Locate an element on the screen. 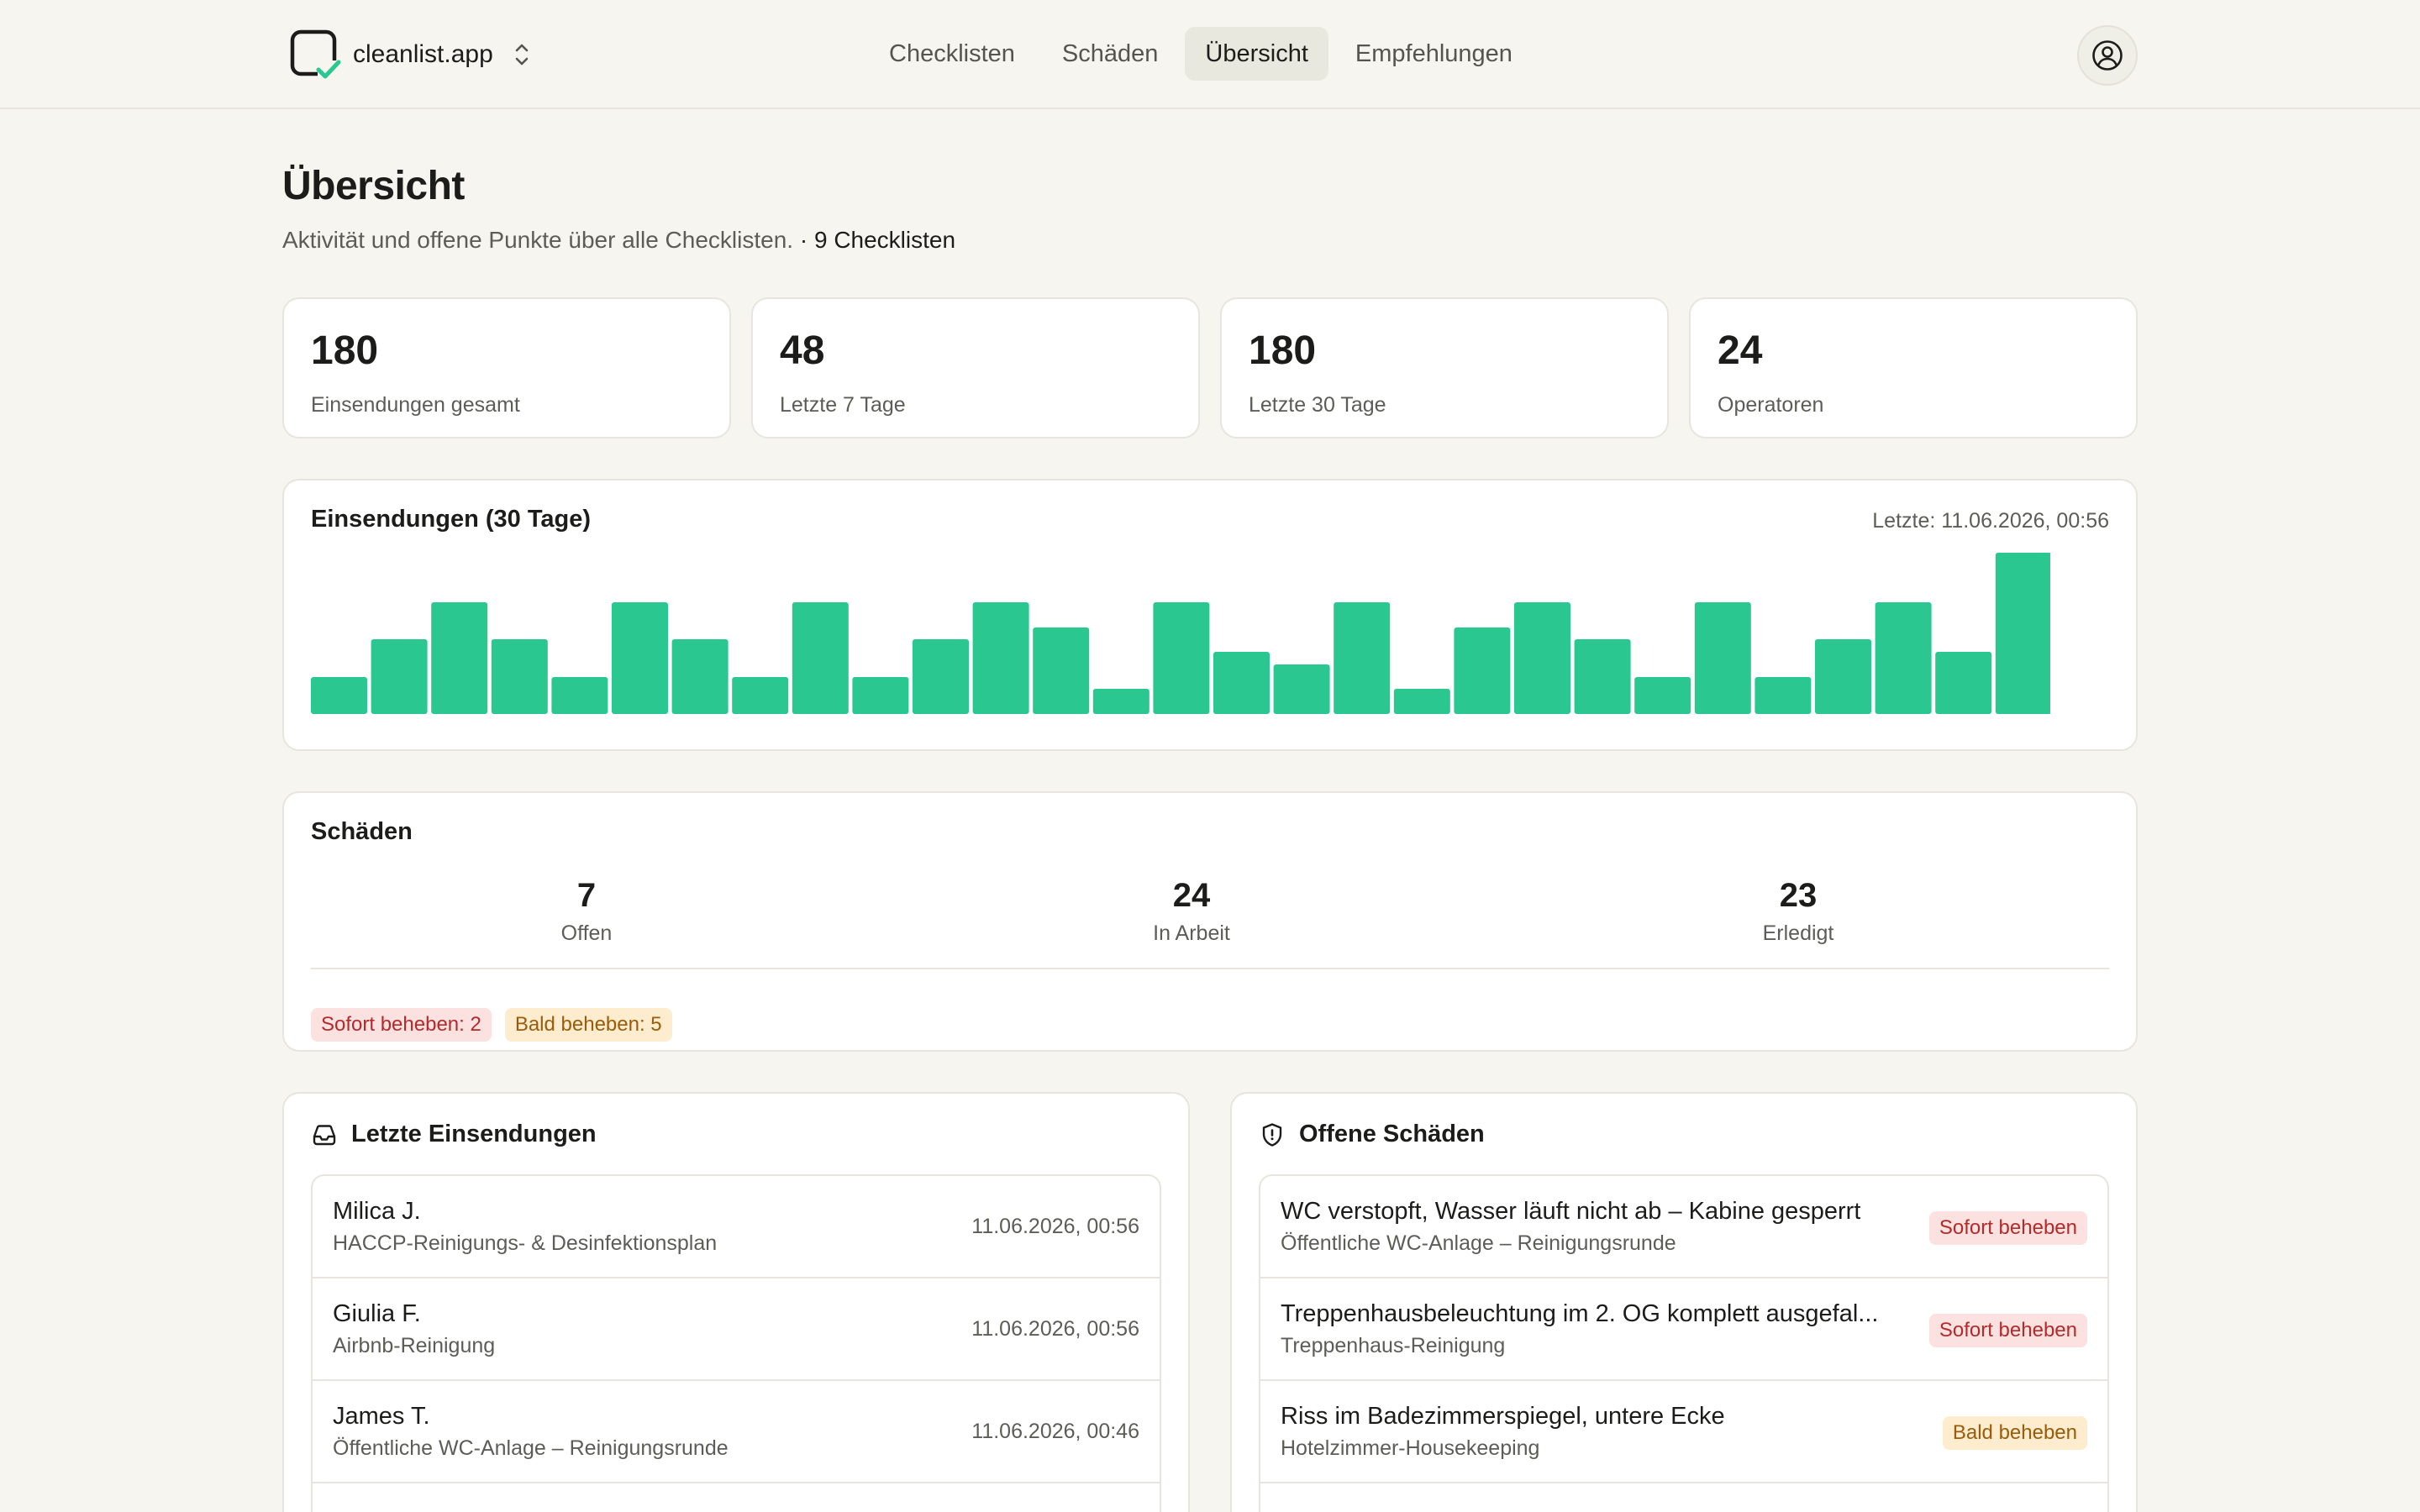 This screenshot has height=1512, width=2420. nav-uebersicht: Übersicht is located at coordinates (1256, 54).